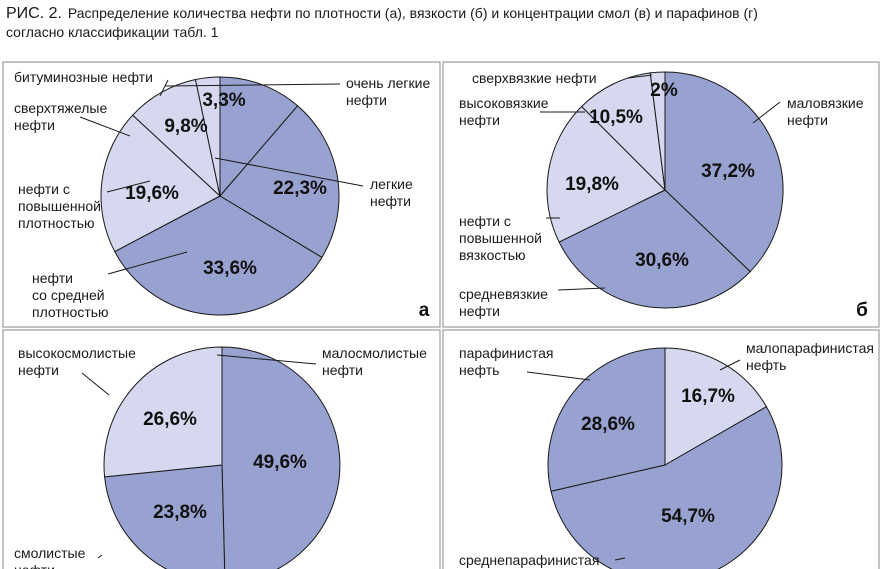 The image size is (882, 569). What do you see at coordinates (492, 255) in the screenshot?
I see `slice-category-label: вязкостью` at bounding box center [492, 255].